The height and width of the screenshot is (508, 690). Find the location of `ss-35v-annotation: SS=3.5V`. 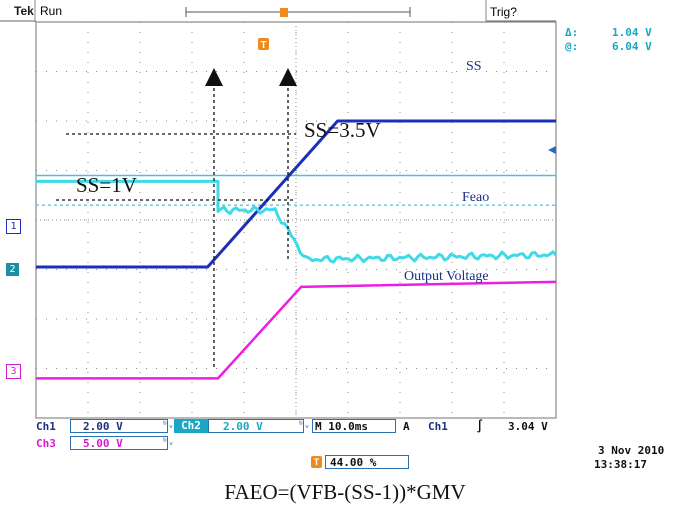

ss-35v-annotation: SS=3.5V is located at coordinates (342, 130).